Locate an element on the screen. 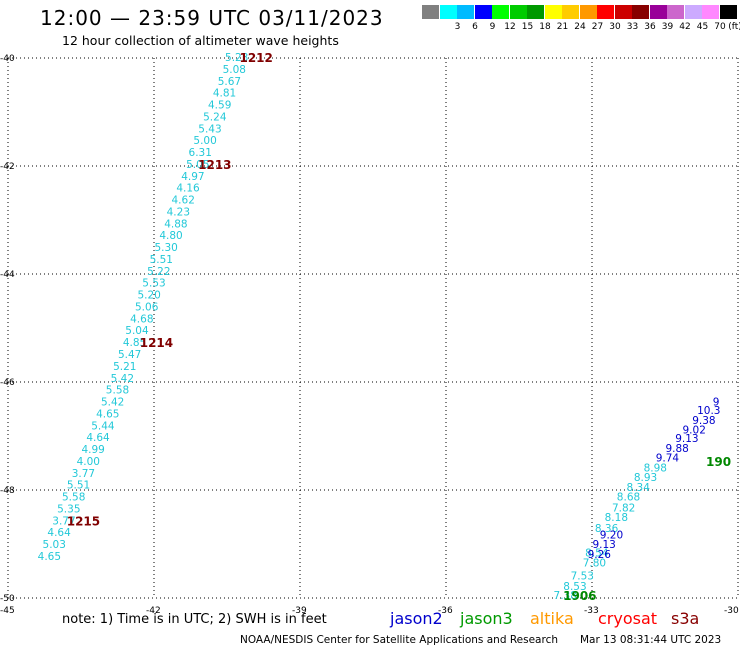 This screenshot has height=650, width=740. wave-height-reading: 5.53 is located at coordinates (153, 284).